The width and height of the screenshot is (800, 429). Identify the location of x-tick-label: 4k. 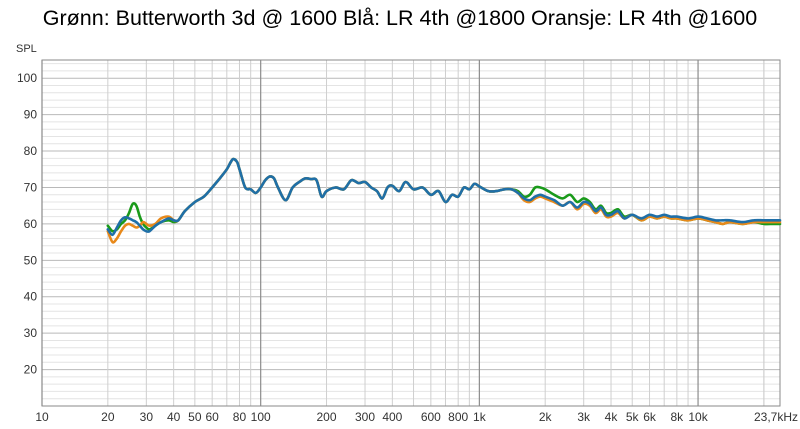
(612, 417).